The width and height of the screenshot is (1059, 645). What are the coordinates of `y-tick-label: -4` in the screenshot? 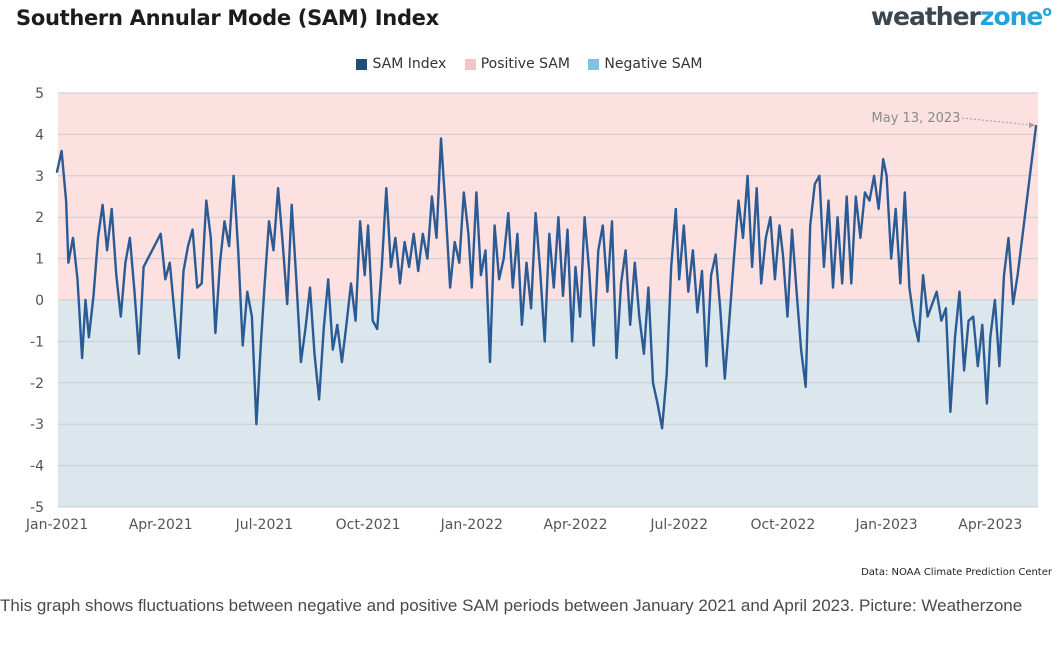 It's located at (37, 467).